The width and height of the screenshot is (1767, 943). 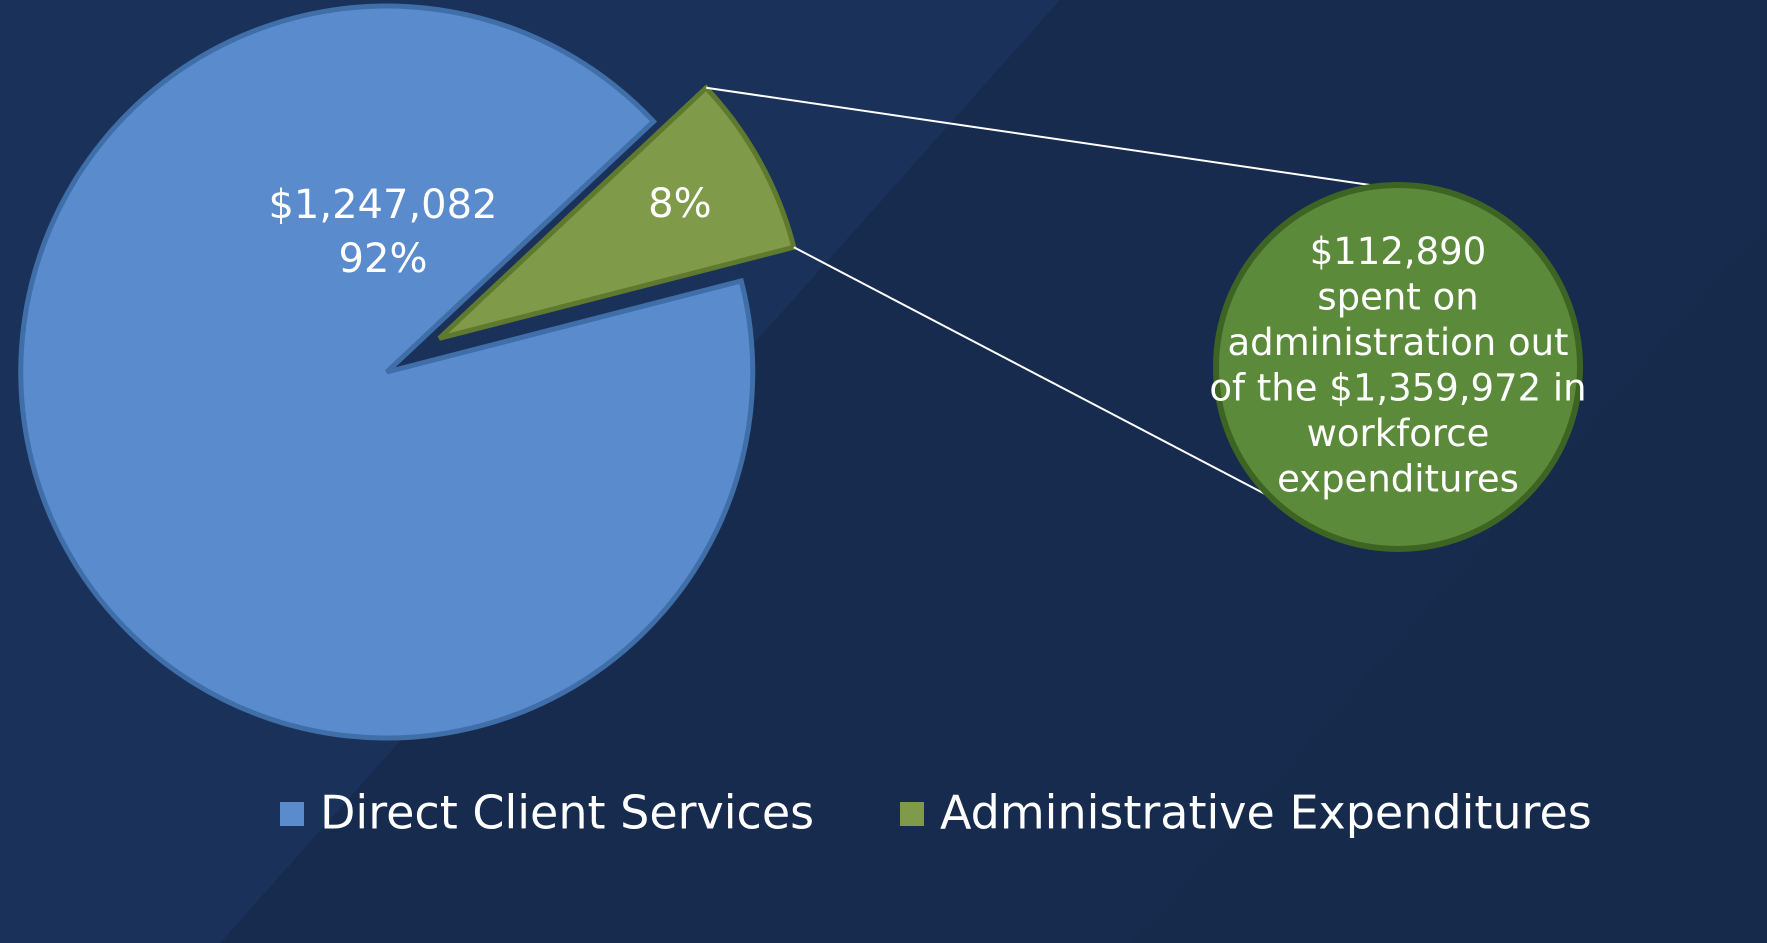 What do you see at coordinates (1038, 136) in the screenshot?
I see `connector-line` at bounding box center [1038, 136].